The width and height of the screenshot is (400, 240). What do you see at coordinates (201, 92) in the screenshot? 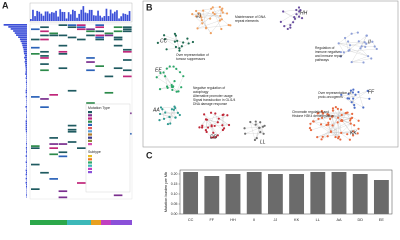
I see `annotation: autophagy` at bounding box center [201, 92].